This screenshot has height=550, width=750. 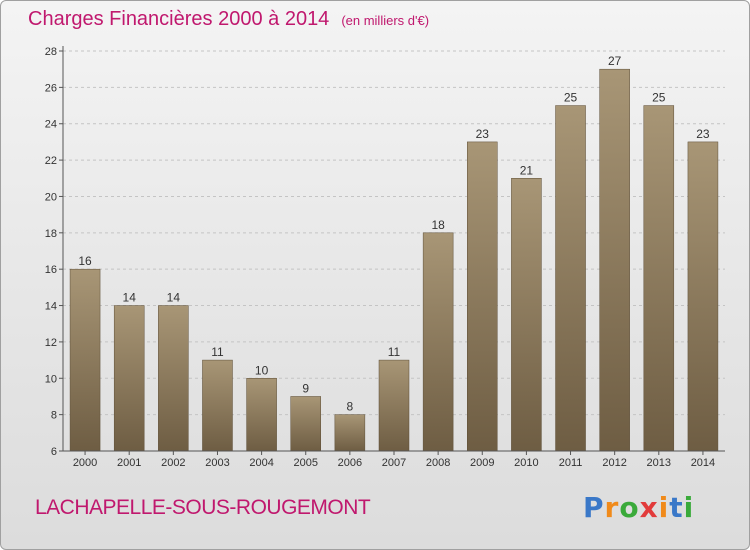 I want to click on bar-2004, so click(x=261, y=415).